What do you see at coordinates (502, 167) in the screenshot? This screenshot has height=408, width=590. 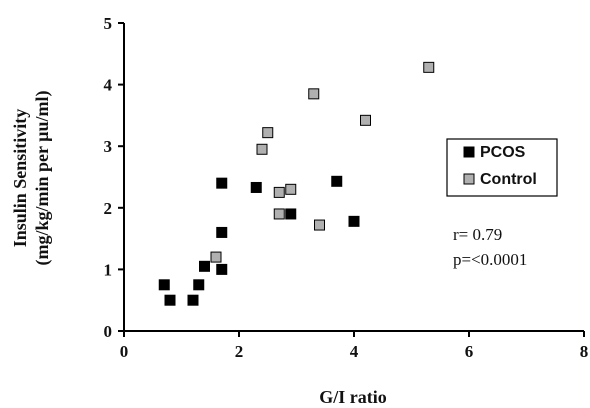 I see `legend: PCOS Control` at bounding box center [502, 167].